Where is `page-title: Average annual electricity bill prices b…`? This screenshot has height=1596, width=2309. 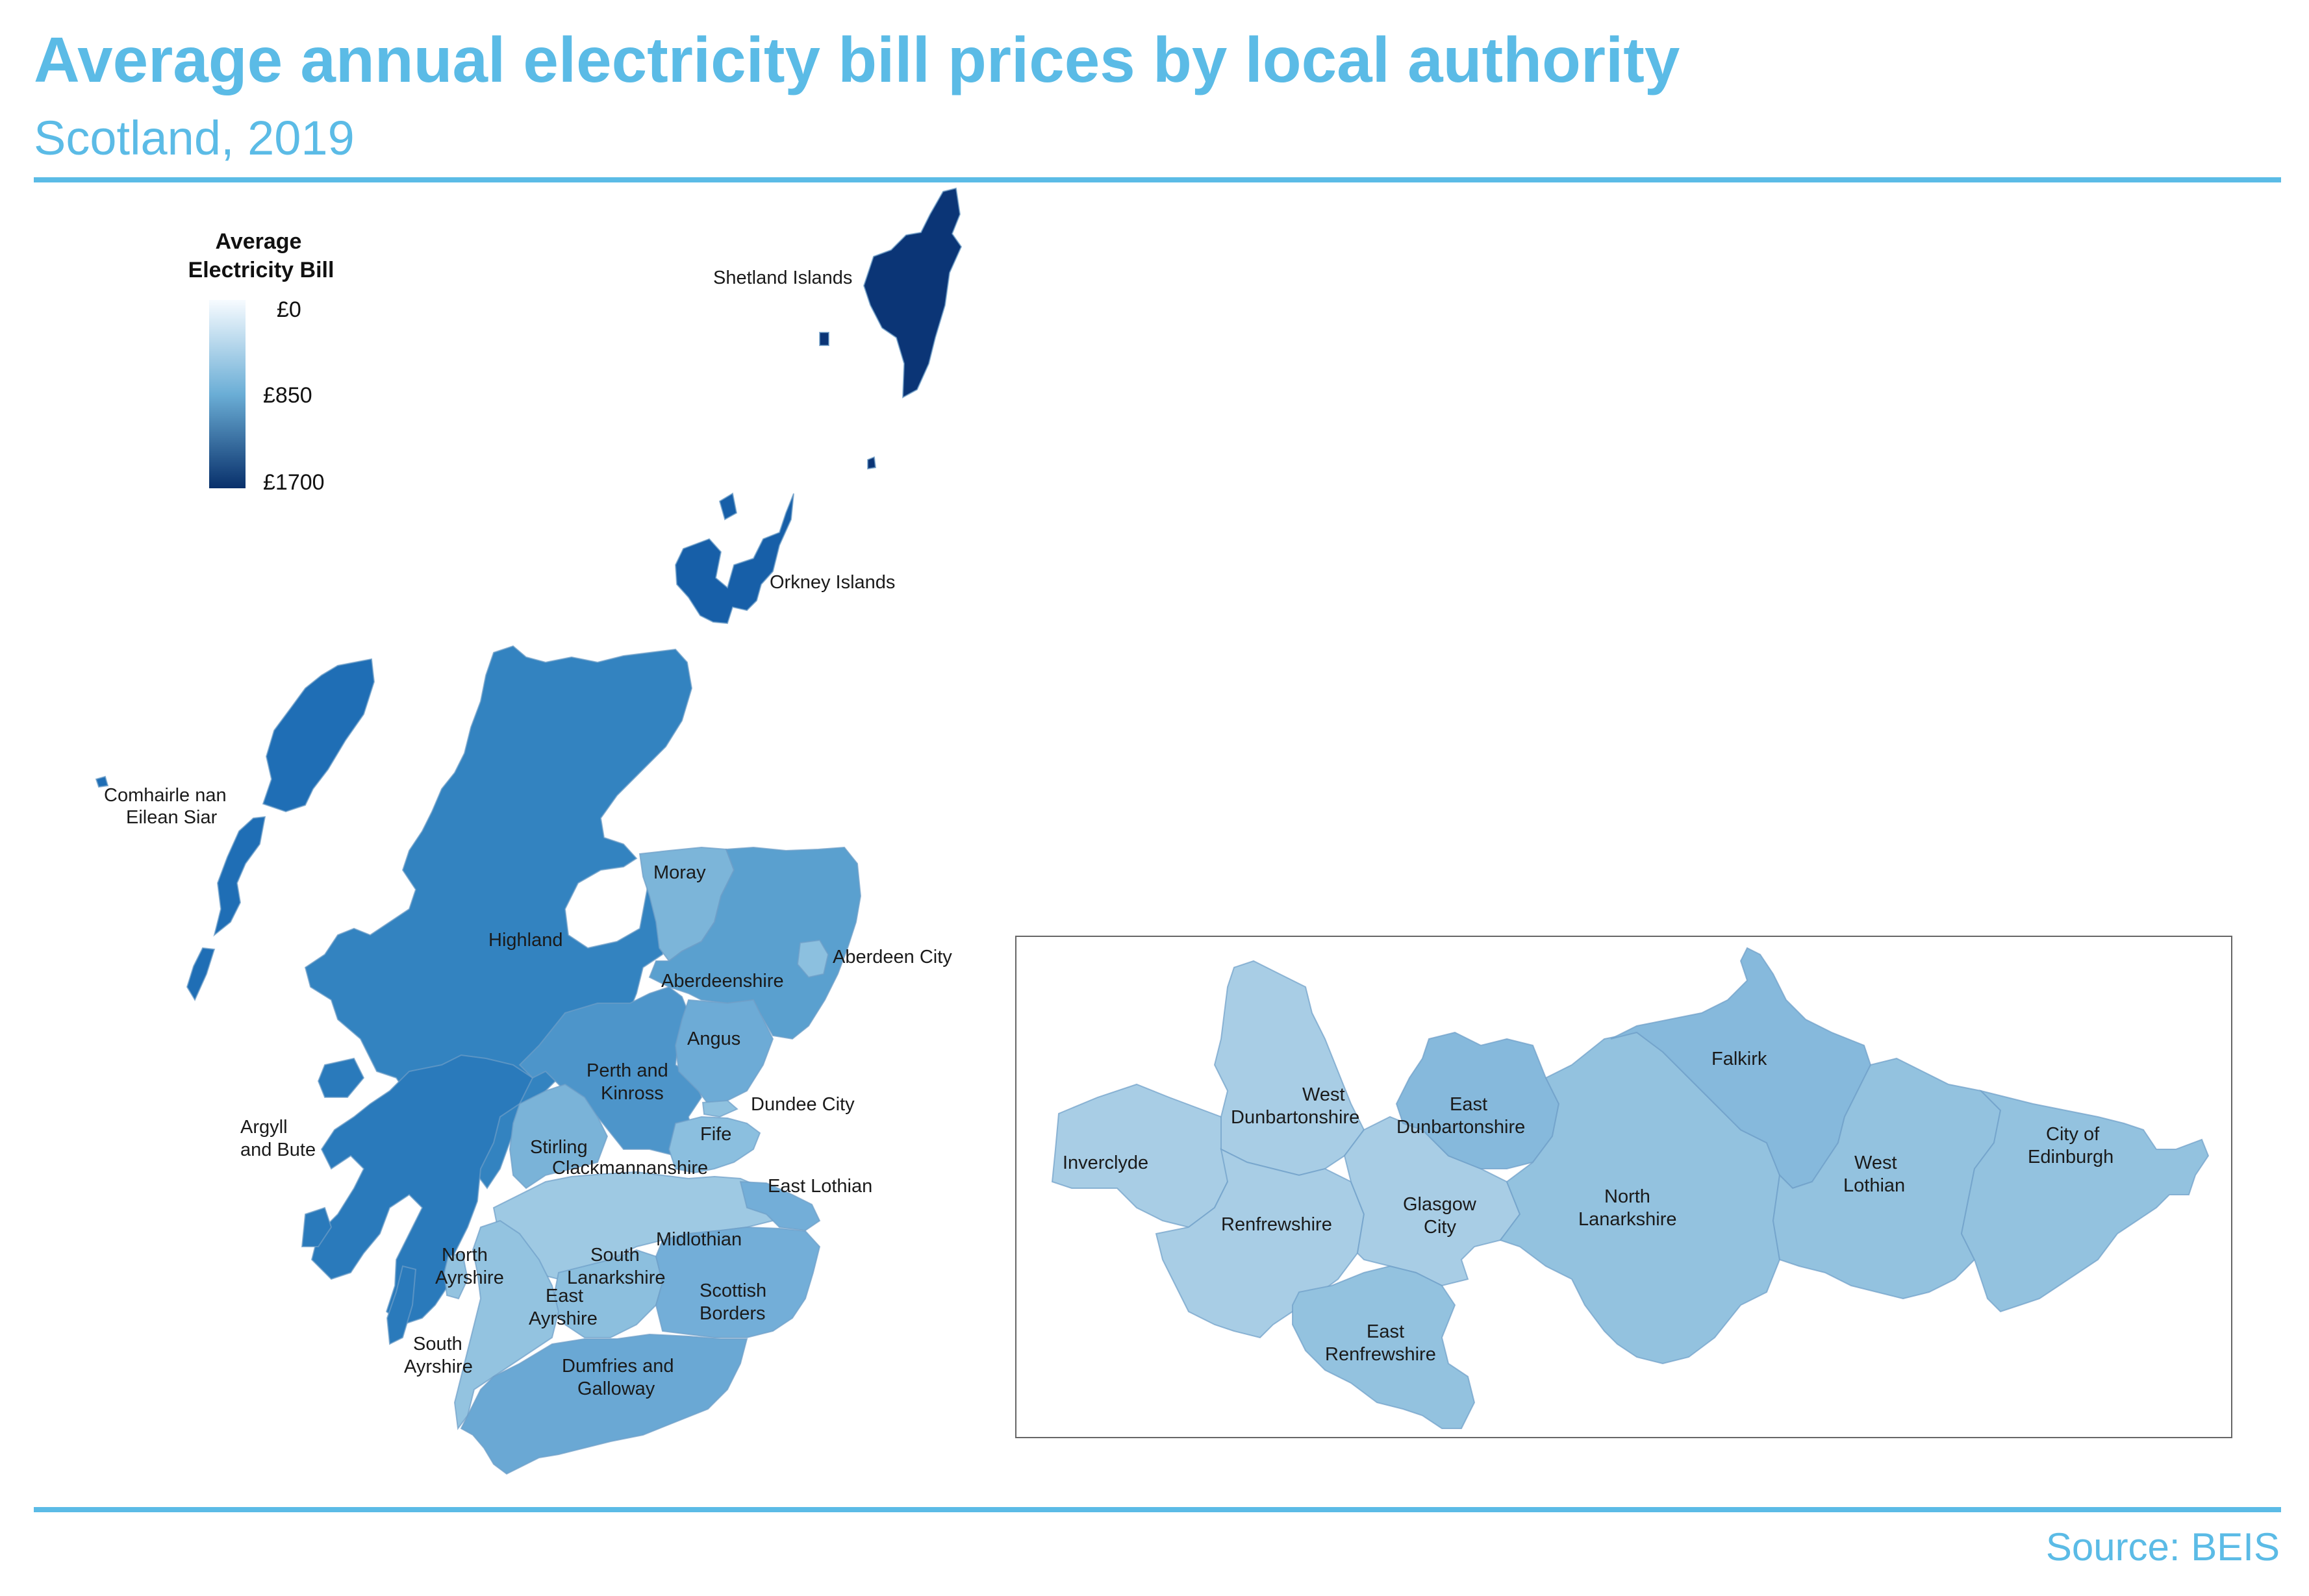 page-title: Average annual electricity bill prices b… is located at coordinates (857, 59).